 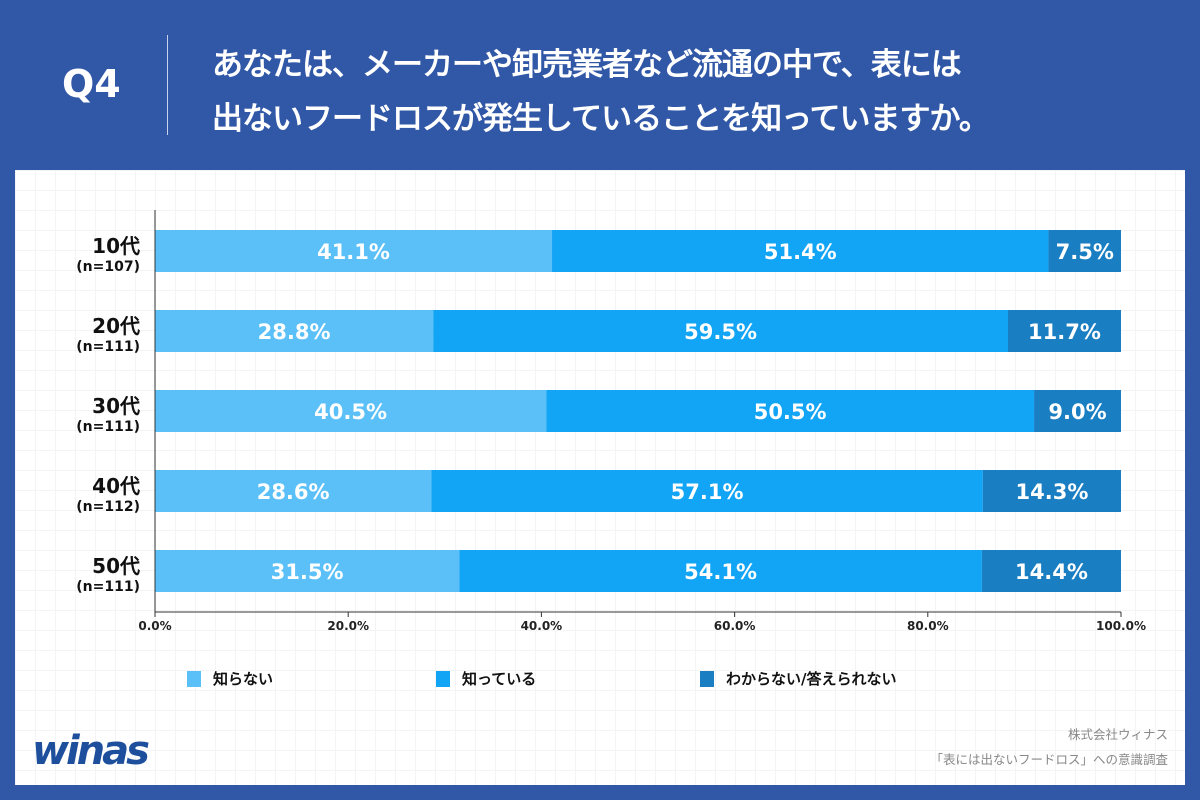 What do you see at coordinates (499, 679) in the screenshot?
I see `legend-label: 知っている` at bounding box center [499, 679].